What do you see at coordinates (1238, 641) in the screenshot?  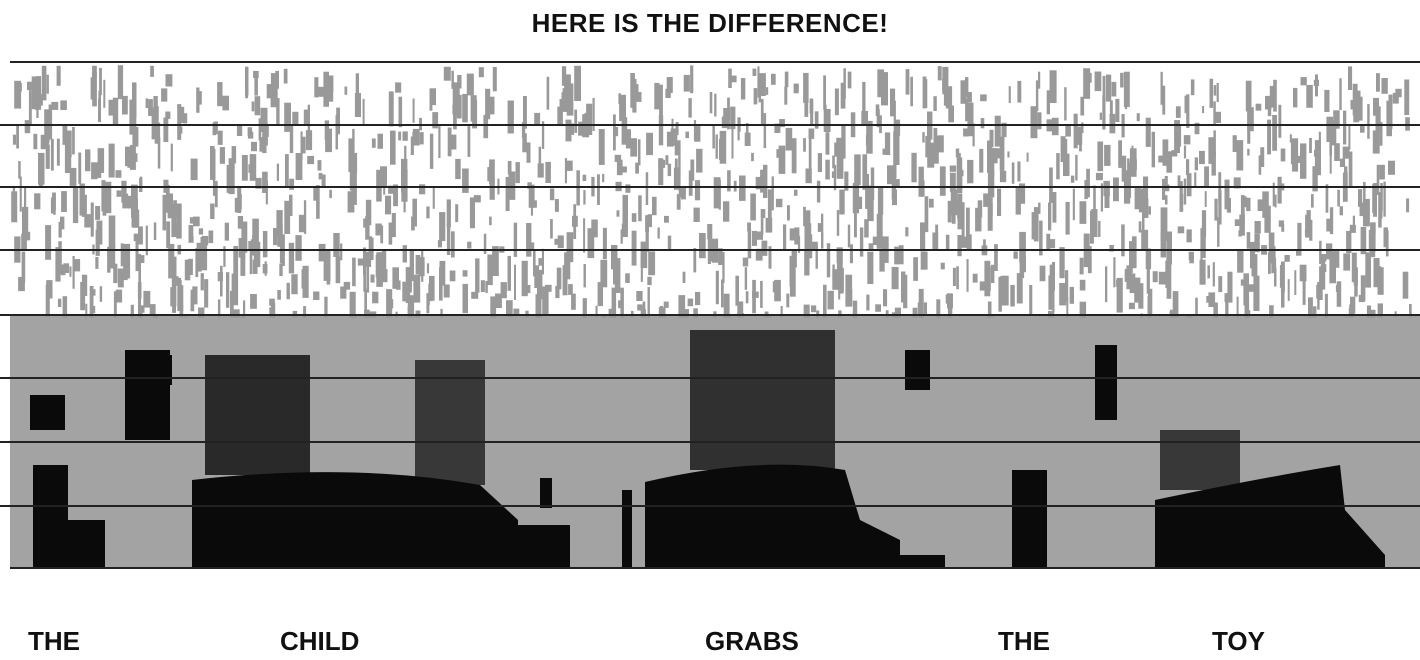 I see `word-toy: TOY` at bounding box center [1238, 641].